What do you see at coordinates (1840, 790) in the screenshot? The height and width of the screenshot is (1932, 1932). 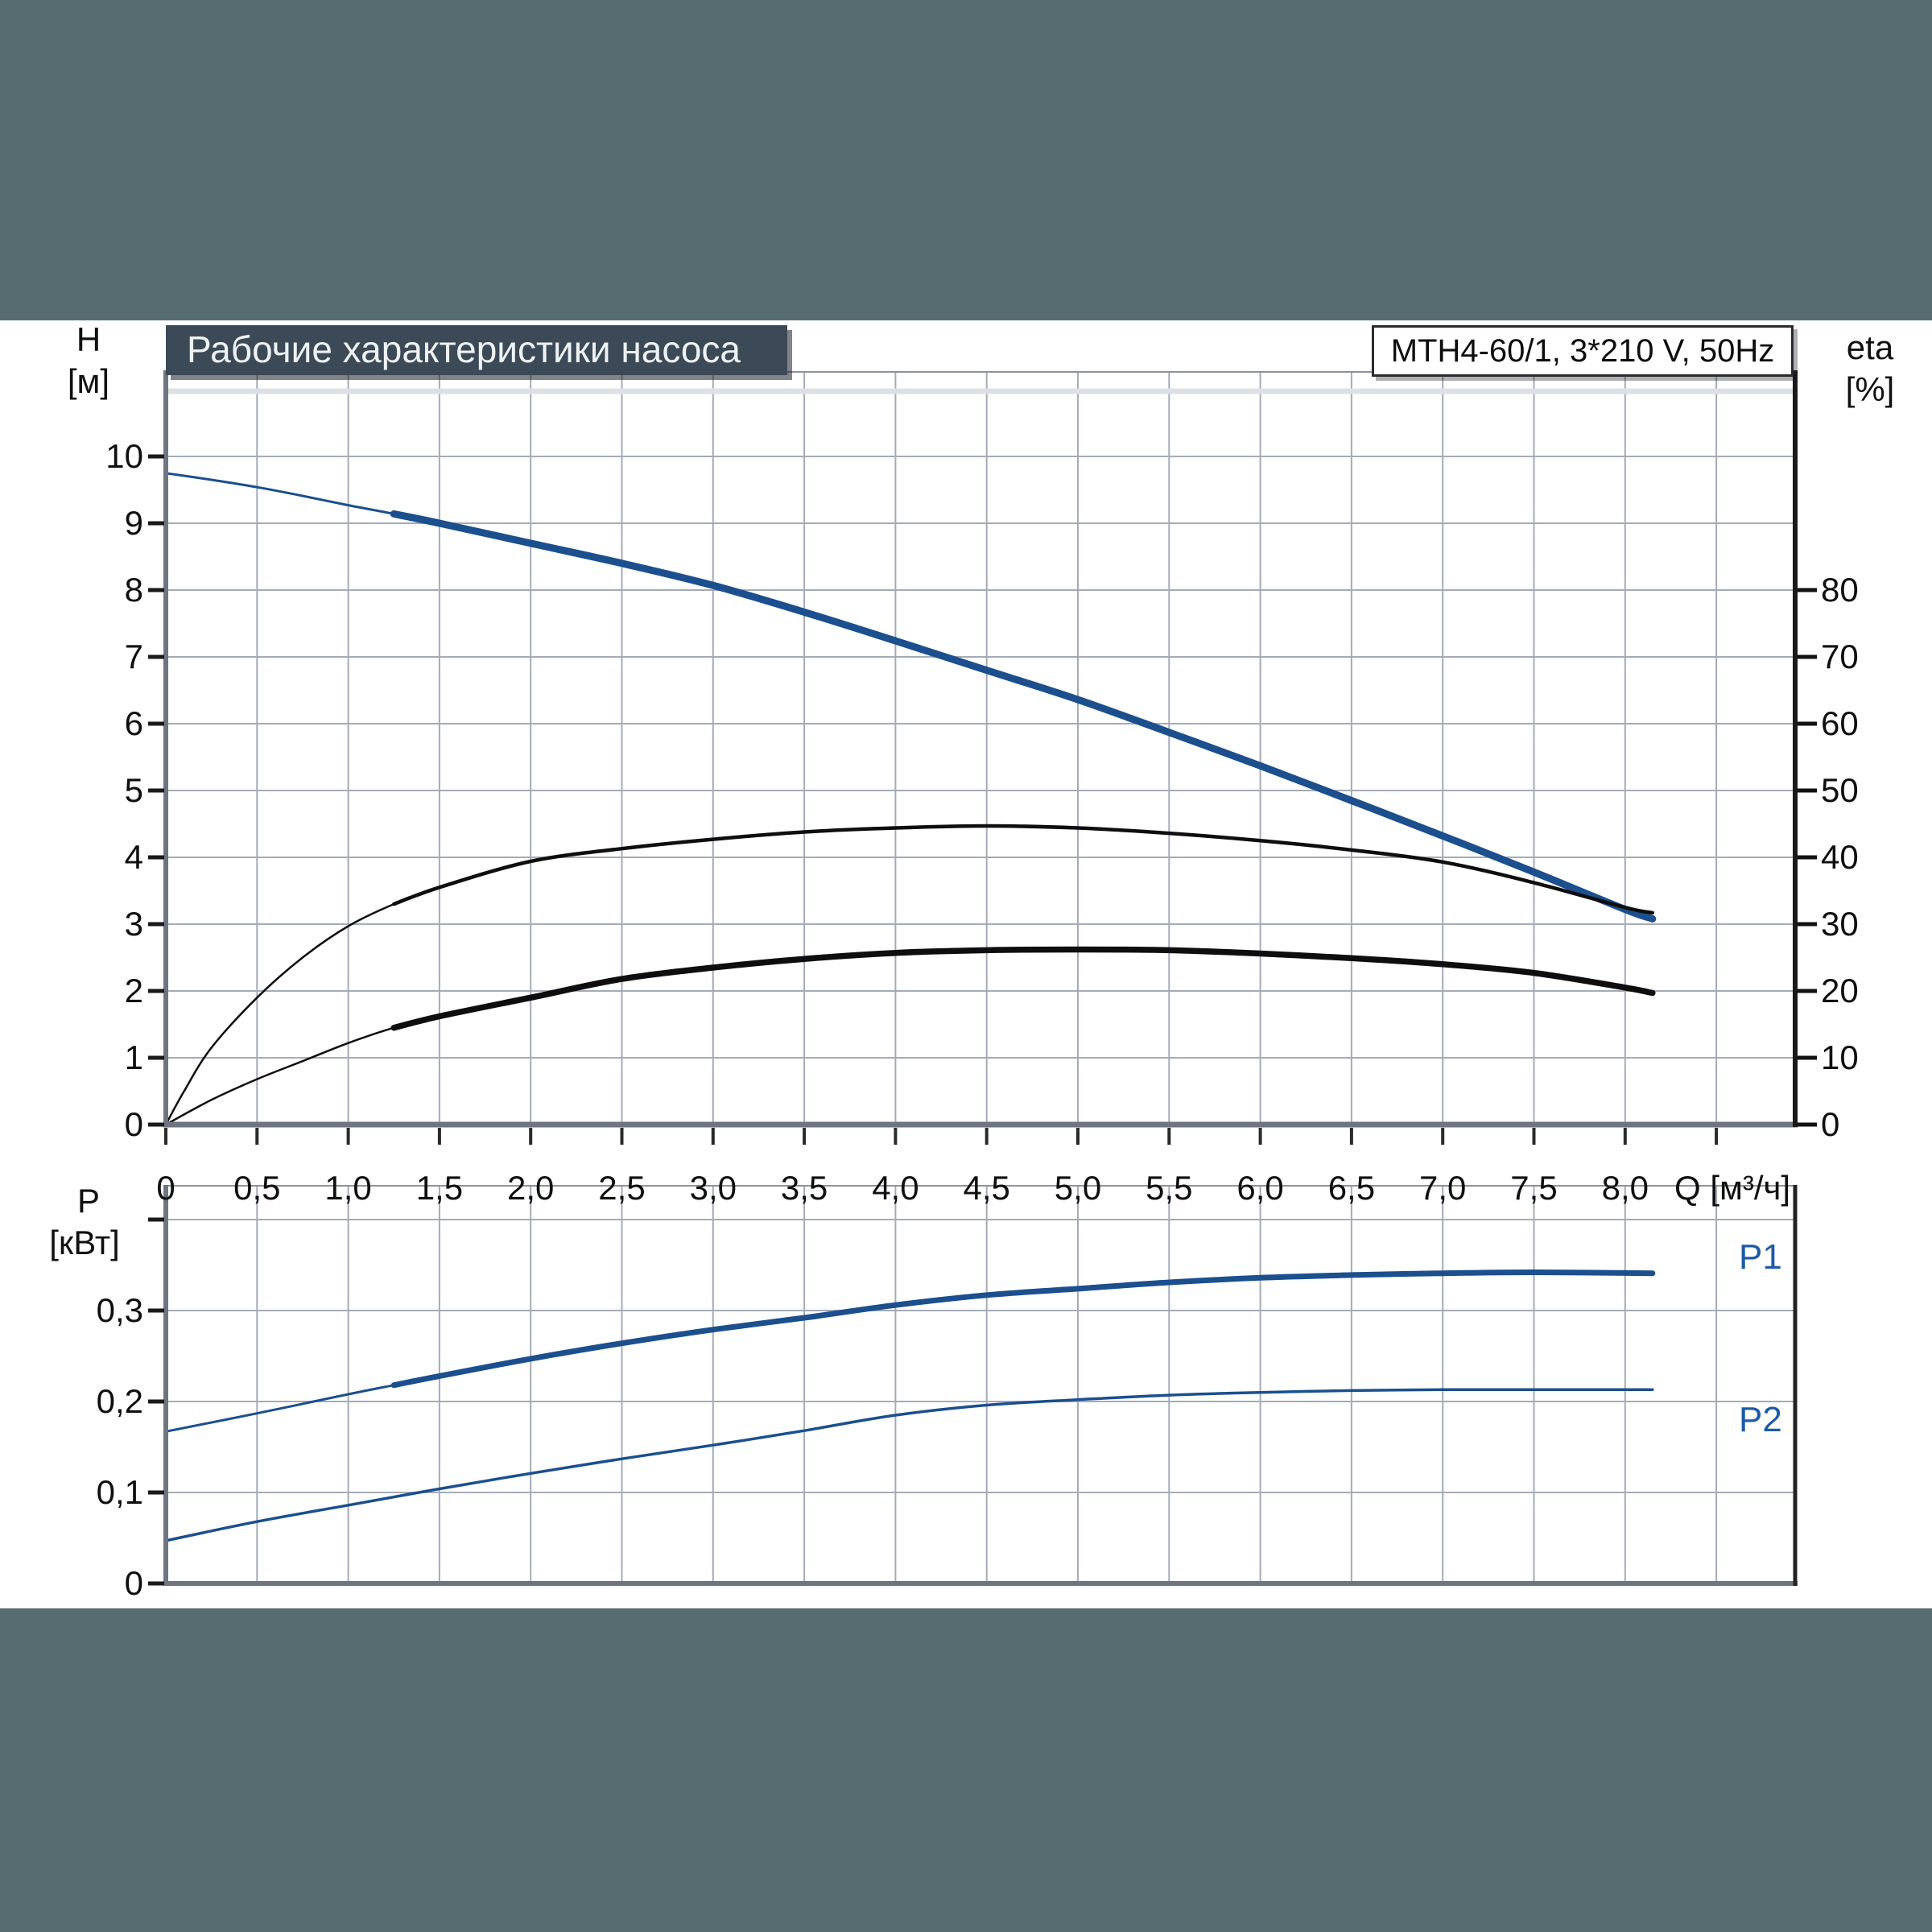 I see `eta-tick-label: 50` at bounding box center [1840, 790].